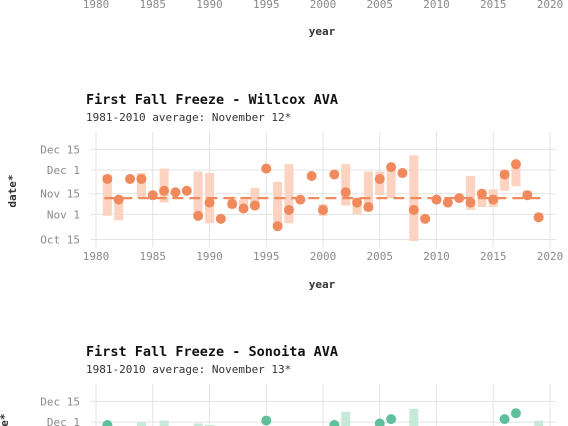 Image resolution: width=568 pixels, height=426 pixels. What do you see at coordinates (550, 256) in the screenshot?
I see `x-tick-label: 2020` at bounding box center [550, 256].